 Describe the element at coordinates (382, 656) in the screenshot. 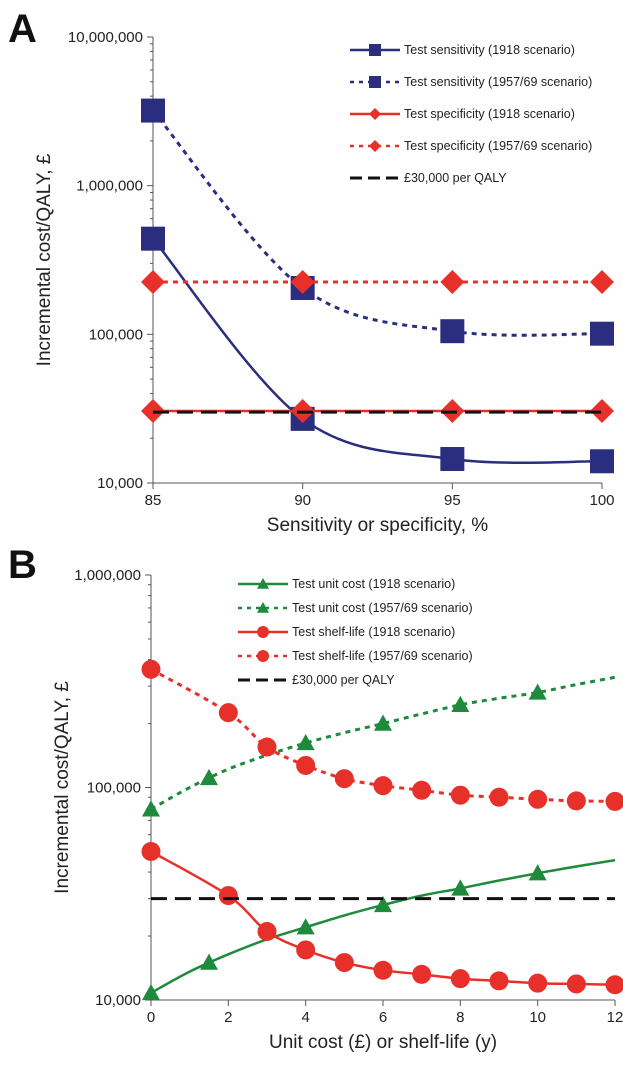

I see `legend-label: Test shelf-life (1957/69 scenario)` at that location.